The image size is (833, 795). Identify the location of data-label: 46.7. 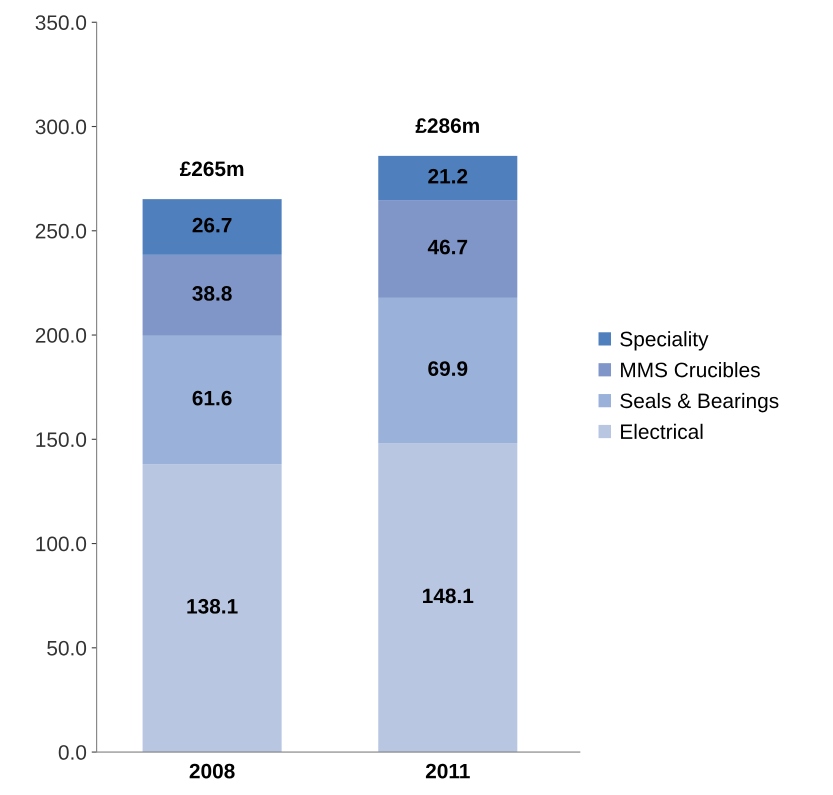
(448, 247).